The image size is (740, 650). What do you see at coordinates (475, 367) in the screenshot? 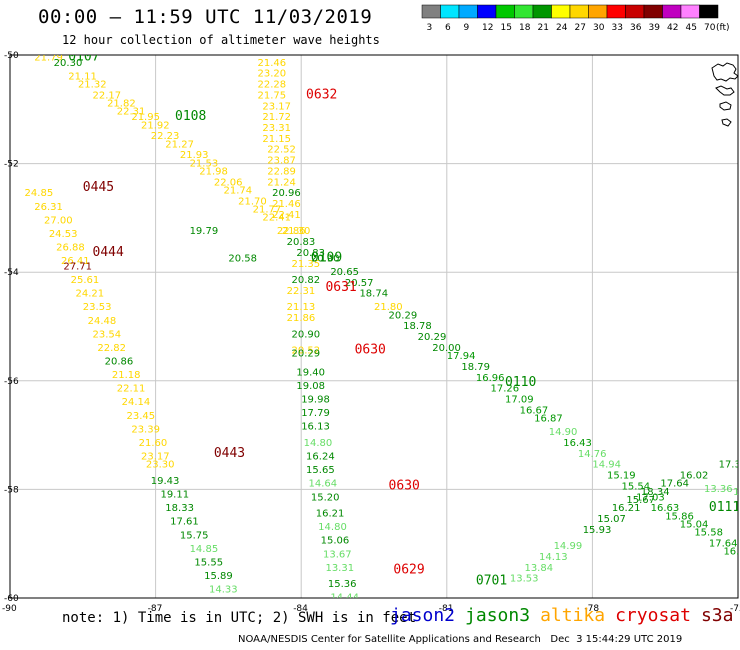
I see `swh-value-label: 18.79` at bounding box center [475, 367].